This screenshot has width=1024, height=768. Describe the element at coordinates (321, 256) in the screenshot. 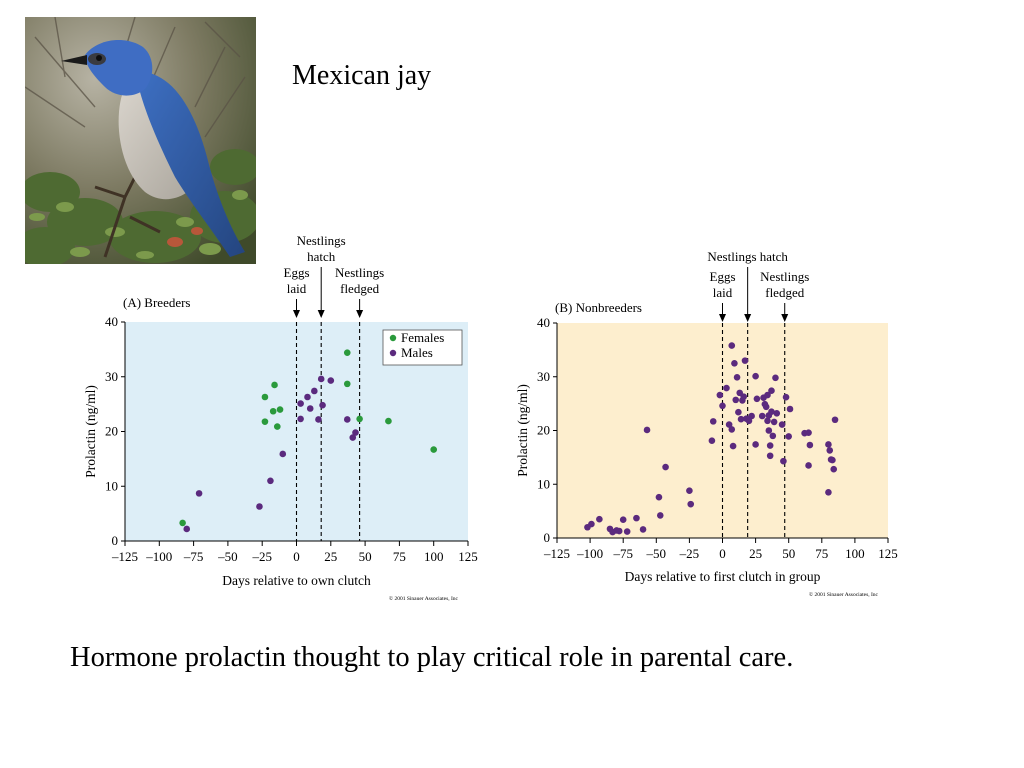

I see `event-label: hatch` at that location.